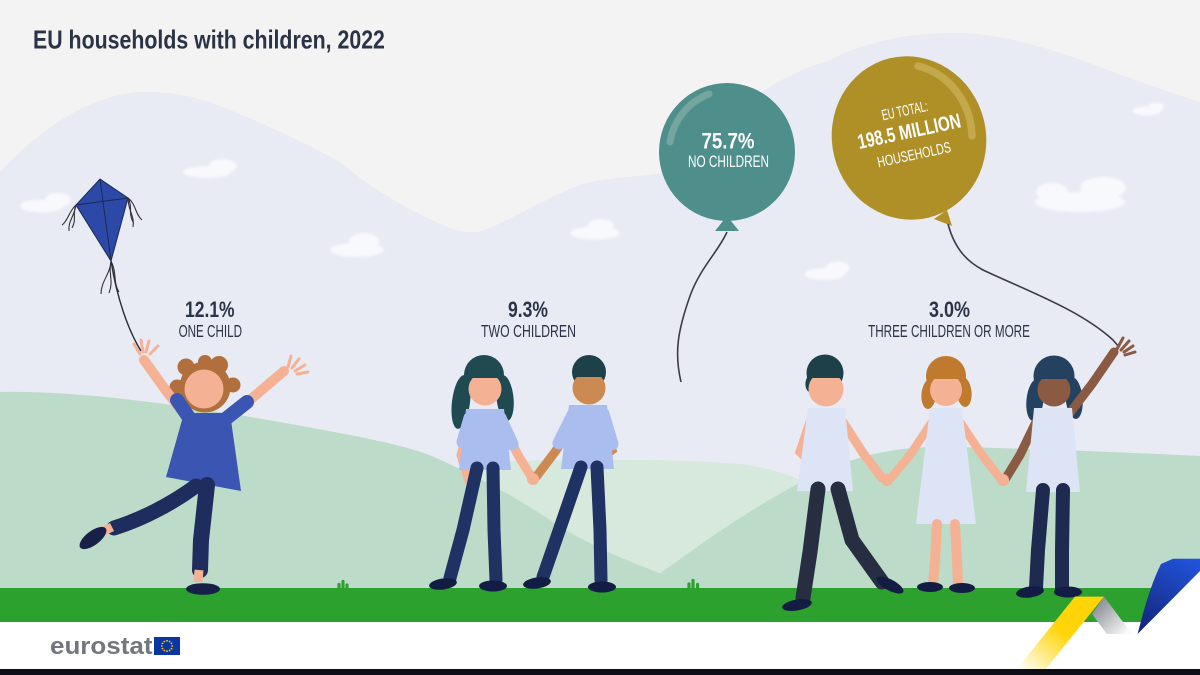  I want to click on svg-text: NO CHILDREN, so click(728, 162).